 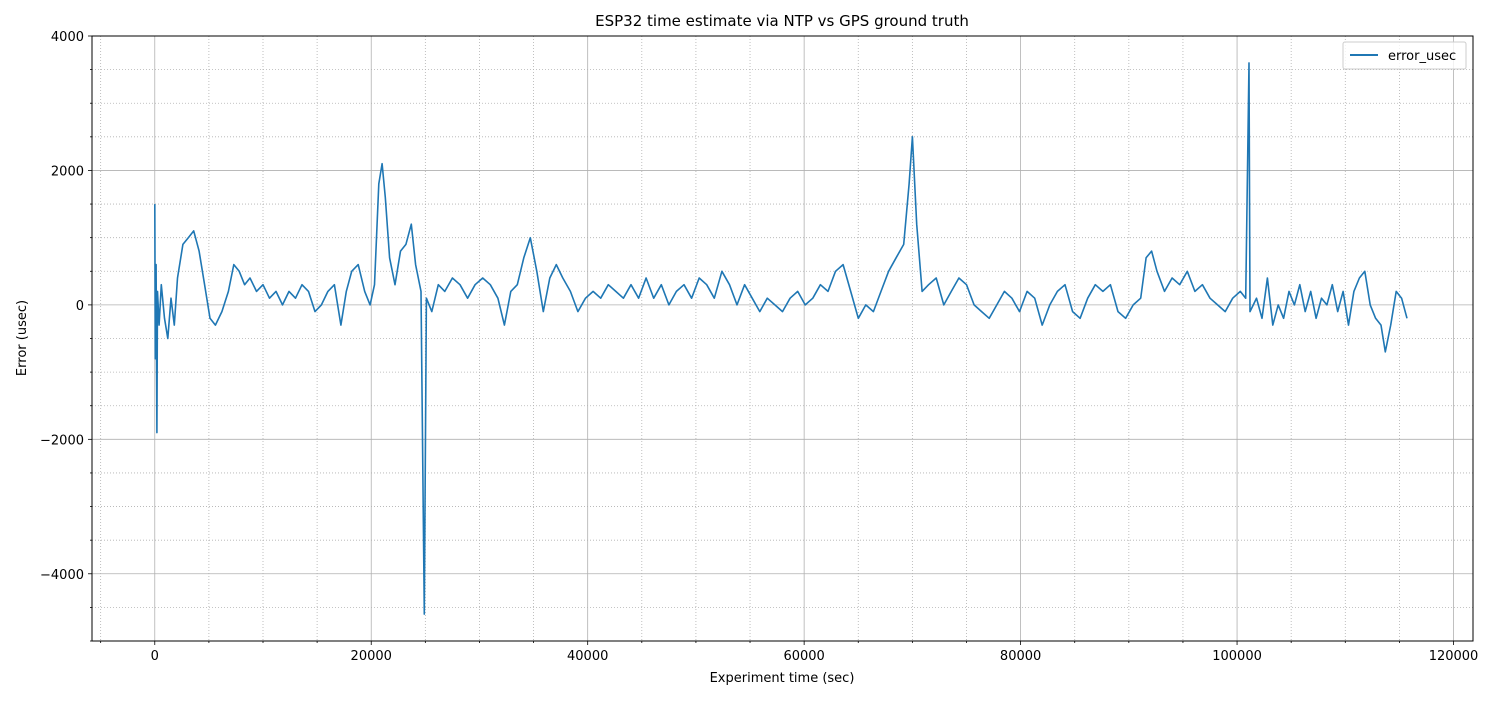 I want to click on y-tick-label: 0, so click(x=80, y=306).